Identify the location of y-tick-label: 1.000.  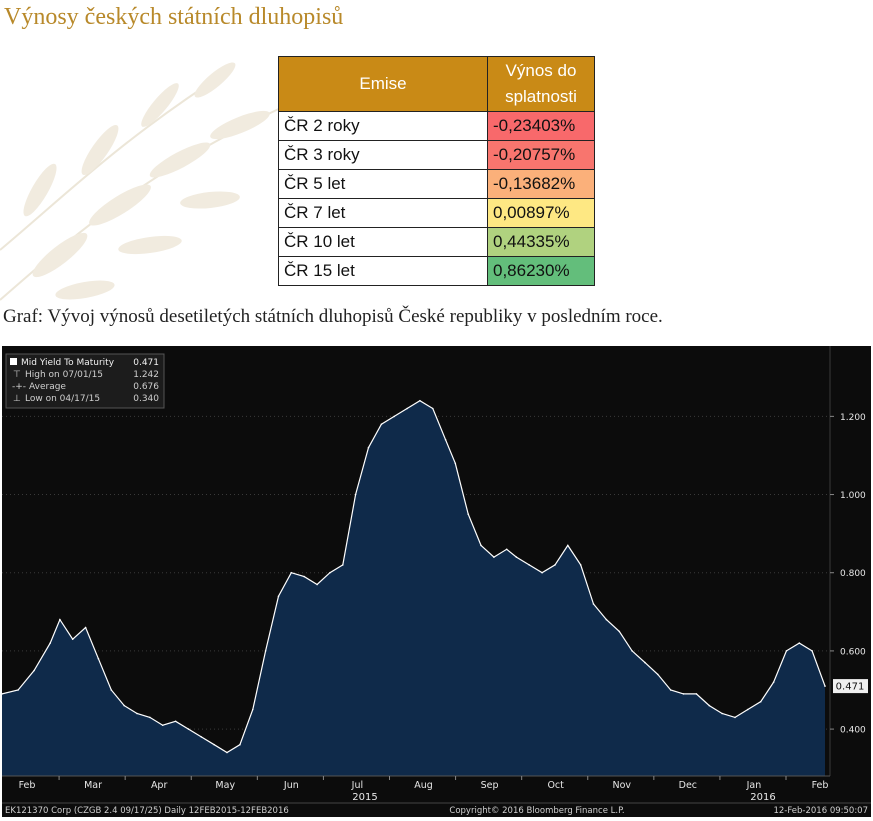
(853, 496).